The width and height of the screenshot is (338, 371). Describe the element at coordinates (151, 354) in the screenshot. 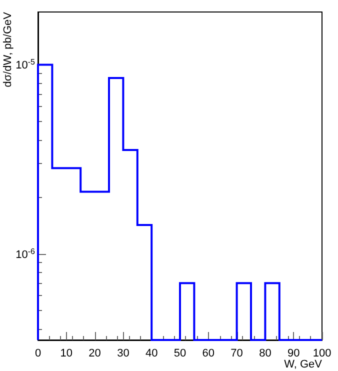

I see `x-tick-label: 40` at that location.